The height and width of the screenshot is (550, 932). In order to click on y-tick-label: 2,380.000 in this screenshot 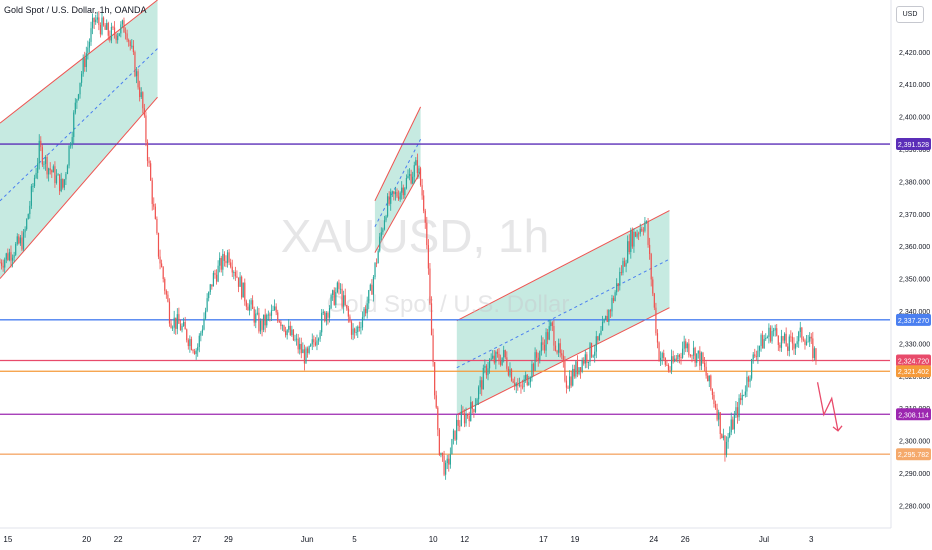, I will do `click(914, 182)`.